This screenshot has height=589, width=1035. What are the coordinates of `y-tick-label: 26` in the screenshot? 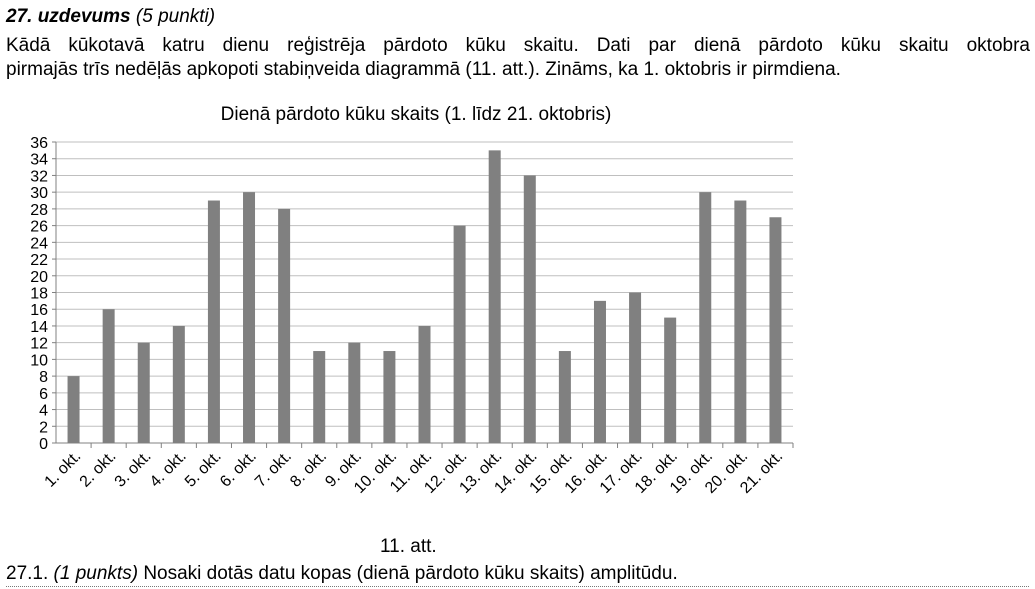 It's located at (39, 227).